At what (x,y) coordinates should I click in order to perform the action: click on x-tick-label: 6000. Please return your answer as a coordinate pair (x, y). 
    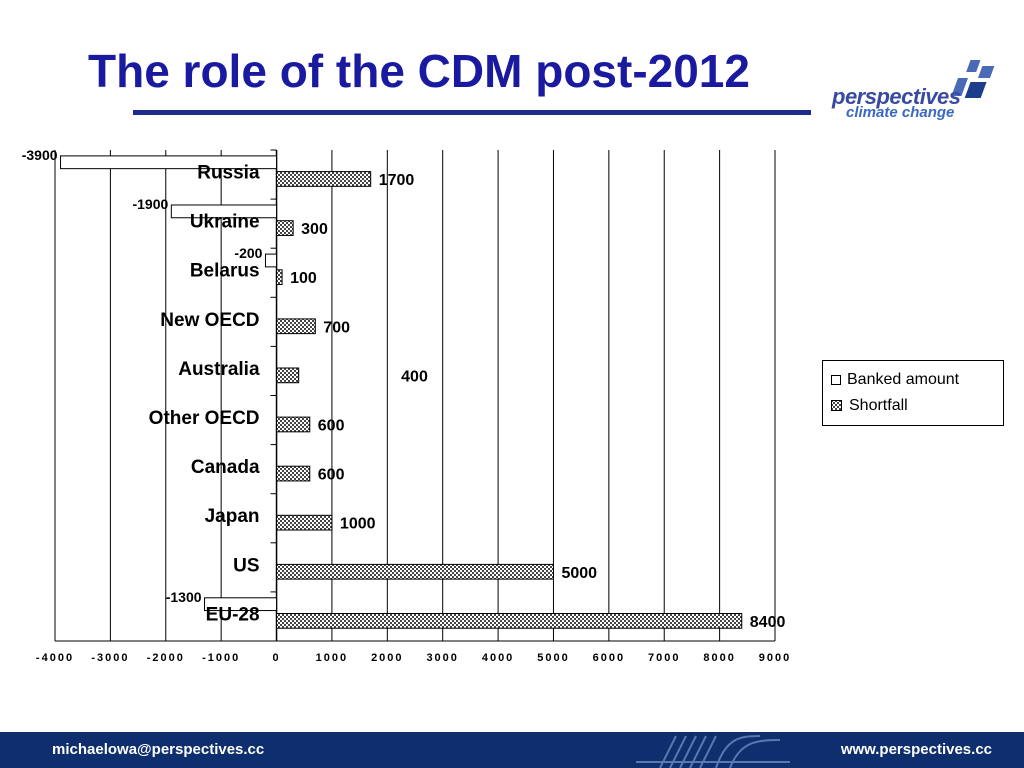
    Looking at the image, I should click on (609, 658).